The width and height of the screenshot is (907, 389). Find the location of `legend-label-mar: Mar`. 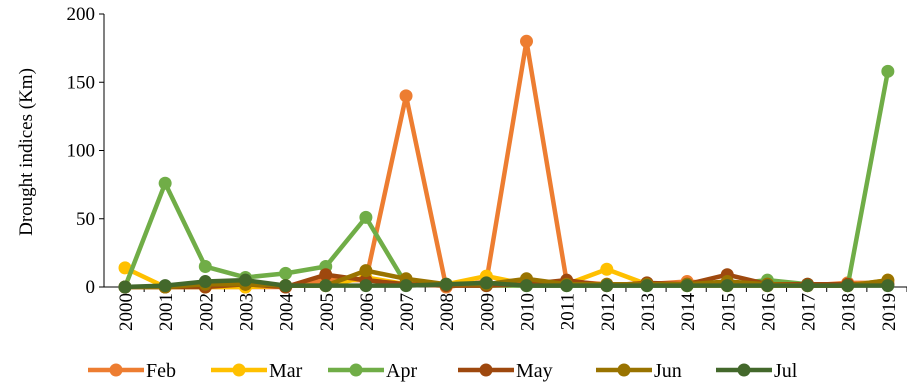

legend-label-mar: Mar is located at coordinates (286, 371).